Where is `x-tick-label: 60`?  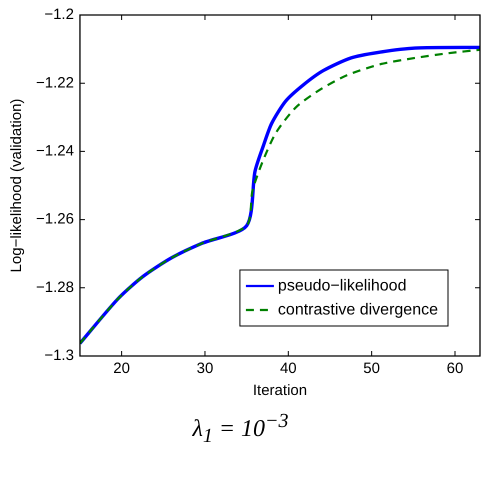 x-tick-label: 60 is located at coordinates (455, 369).